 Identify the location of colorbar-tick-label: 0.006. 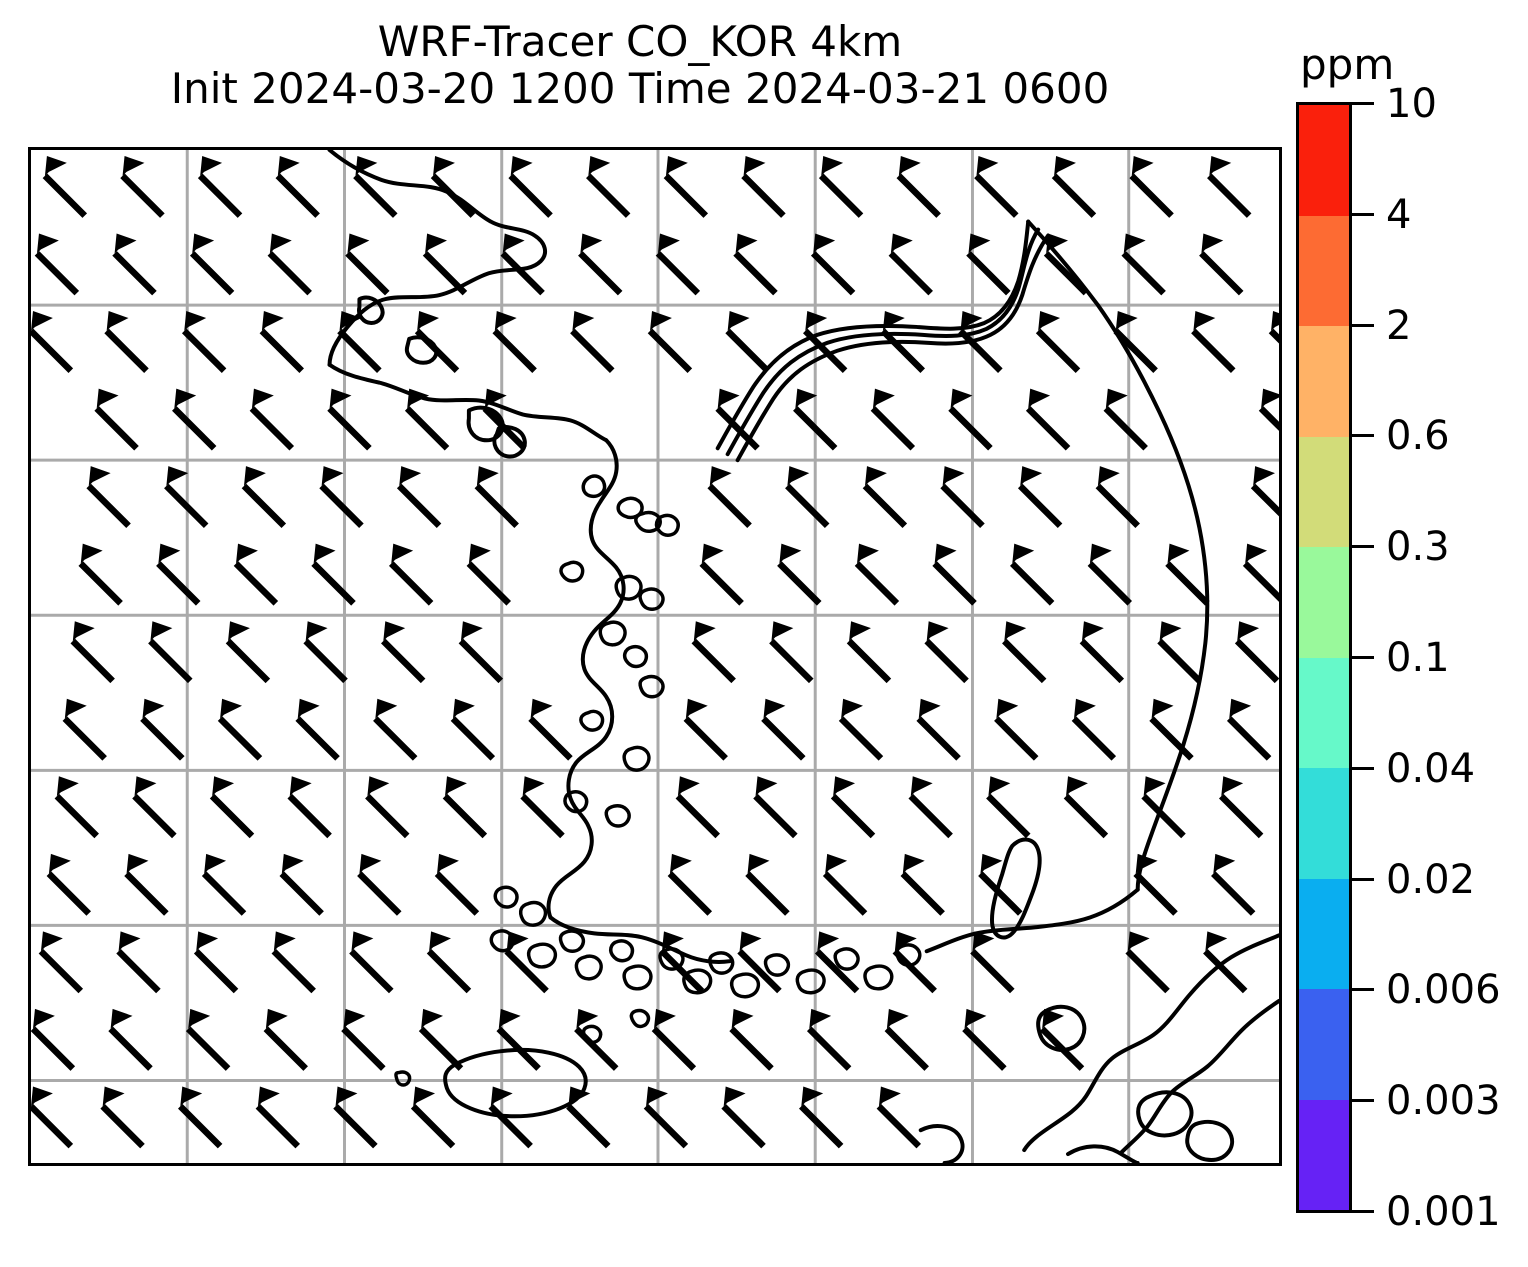
(1443, 990).